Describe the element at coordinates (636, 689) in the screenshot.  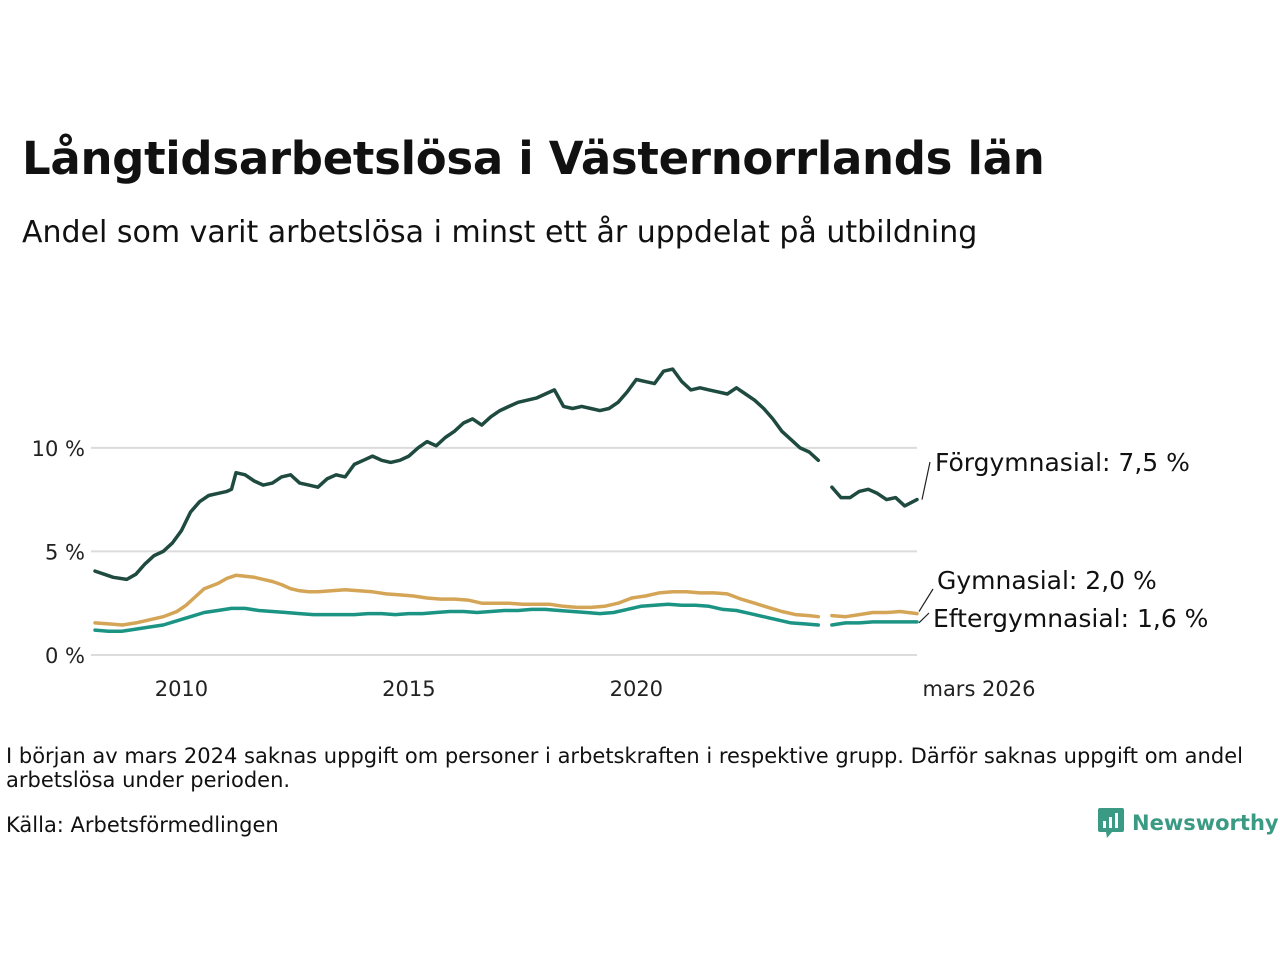
I see `x-tick-label: 2020` at that location.